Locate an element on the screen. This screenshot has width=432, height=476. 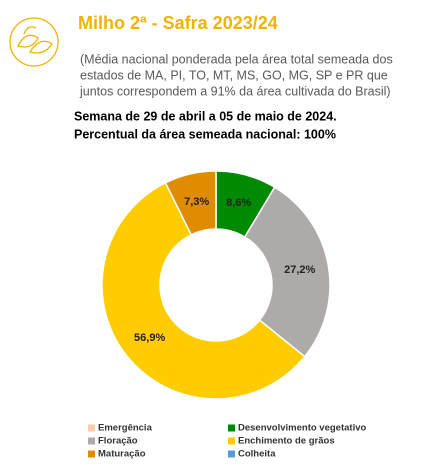
legend-label: Maturação is located at coordinates (122, 454).